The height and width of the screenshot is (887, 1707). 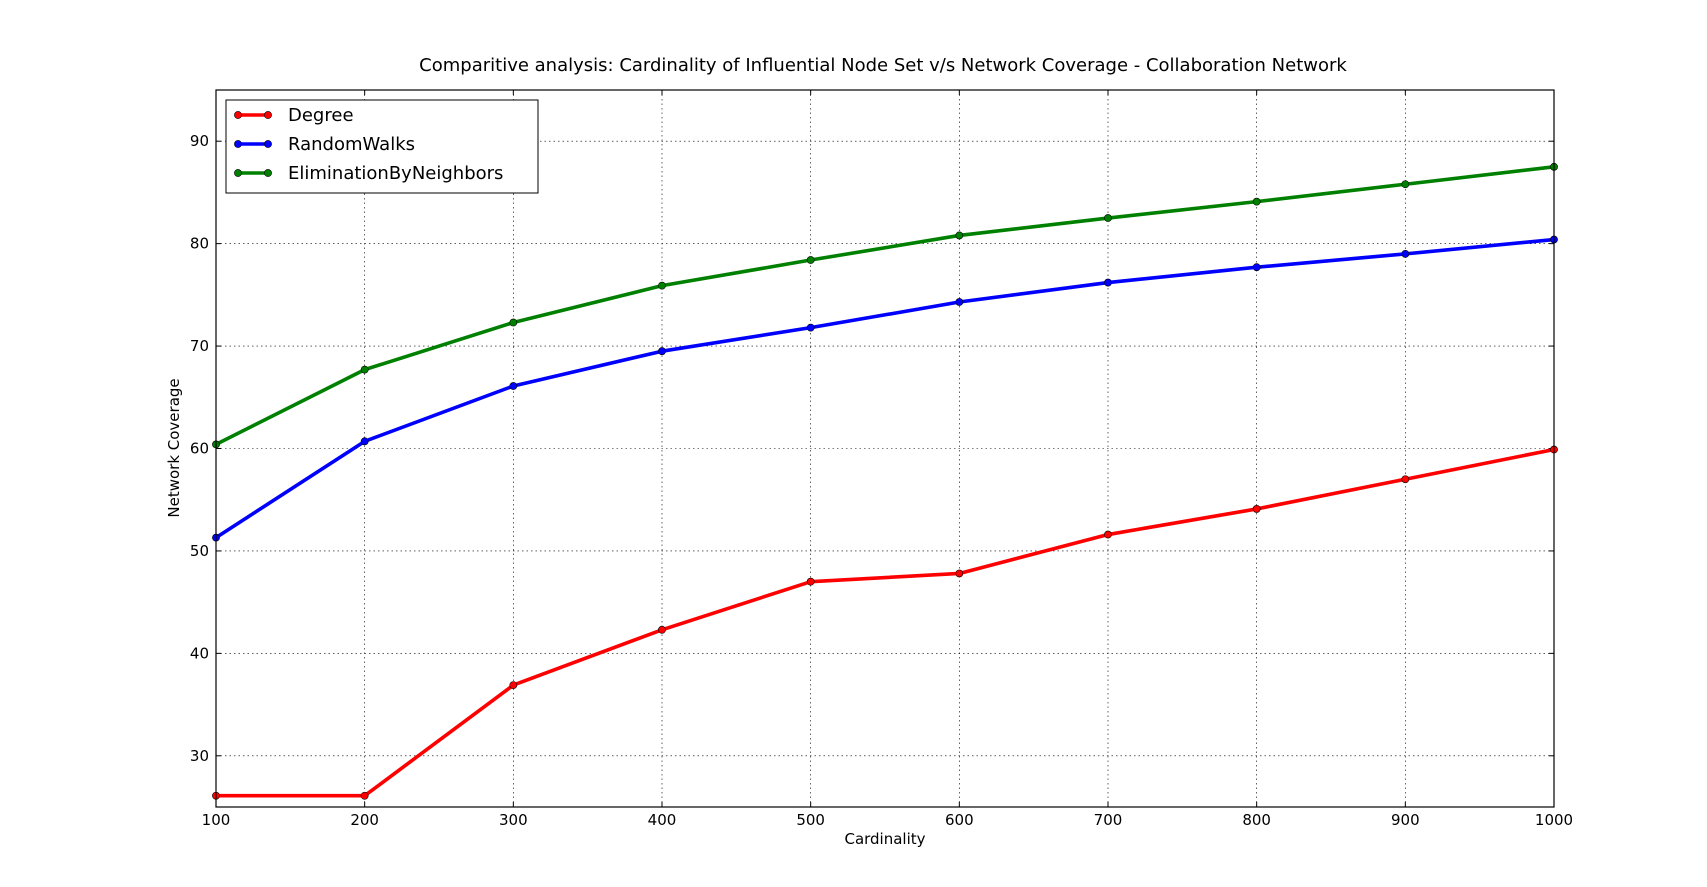 I want to click on legend-item-elimination-by-neighbors: EliminationByNeighbors, so click(x=368, y=173).